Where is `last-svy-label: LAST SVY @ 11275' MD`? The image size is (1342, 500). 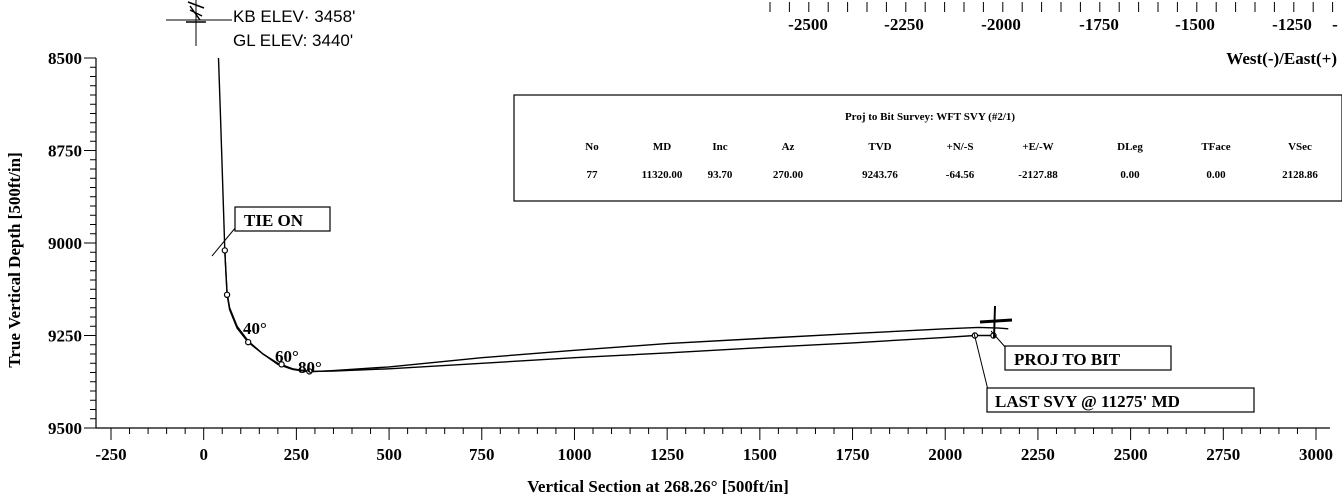 last-svy-label: LAST SVY @ 11275' MD is located at coordinates (1087, 401).